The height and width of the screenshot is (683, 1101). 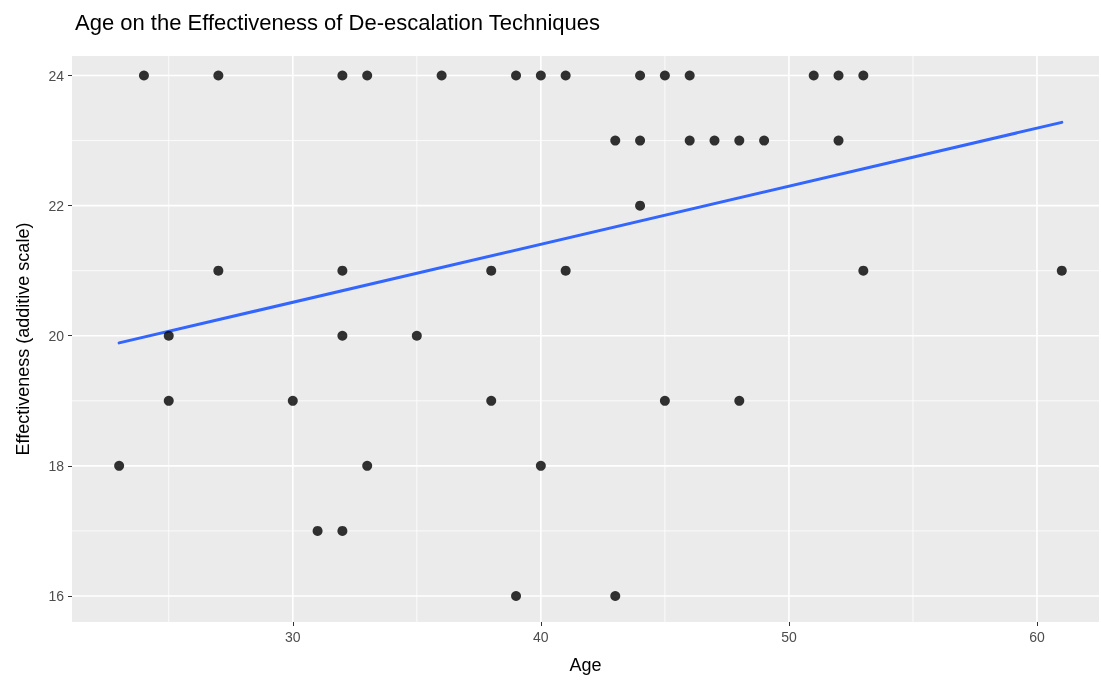 I want to click on x-tick-label: 60, so click(x=1037, y=637).